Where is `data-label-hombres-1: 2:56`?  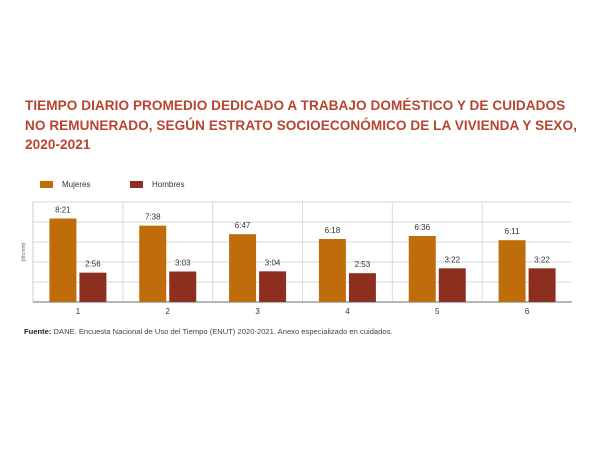 data-label-hombres-1: 2:56 is located at coordinates (93, 264).